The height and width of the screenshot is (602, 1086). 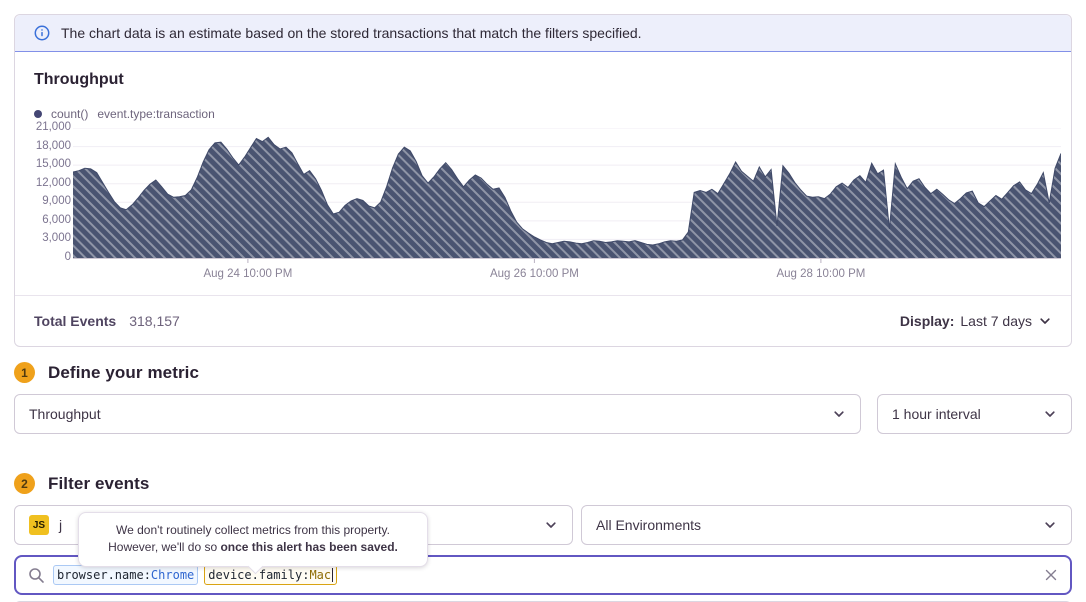 I want to click on token-value: Chrome, so click(x=172, y=575).